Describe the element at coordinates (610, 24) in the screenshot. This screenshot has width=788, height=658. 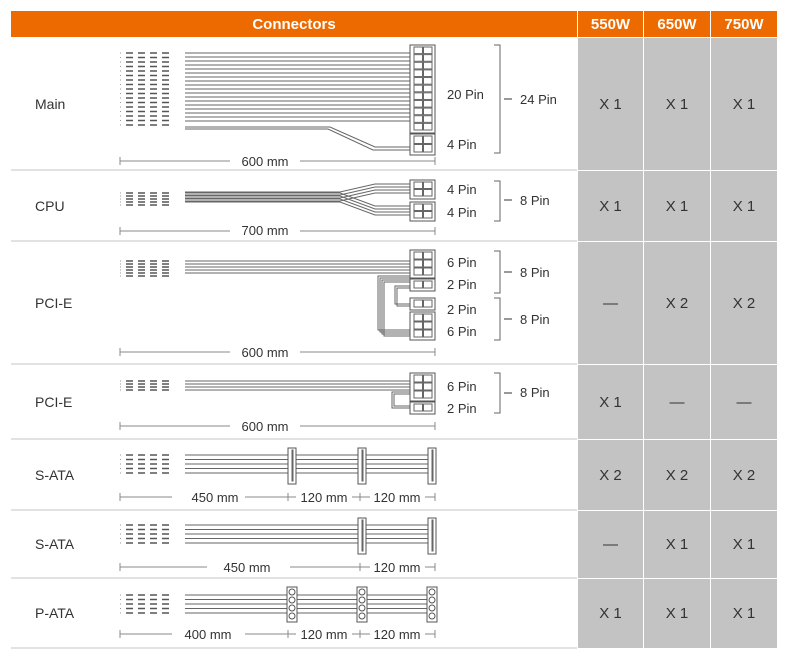
I see `model-header-550w: 550W` at that location.